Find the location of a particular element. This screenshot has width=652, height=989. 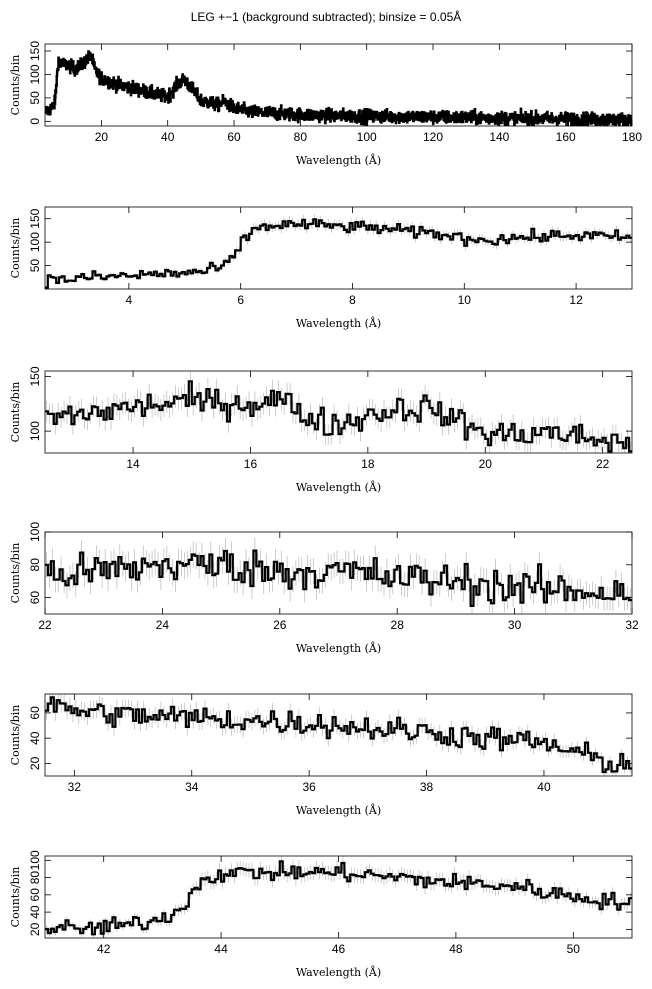

x-tick-label: 28 is located at coordinates (398, 625).